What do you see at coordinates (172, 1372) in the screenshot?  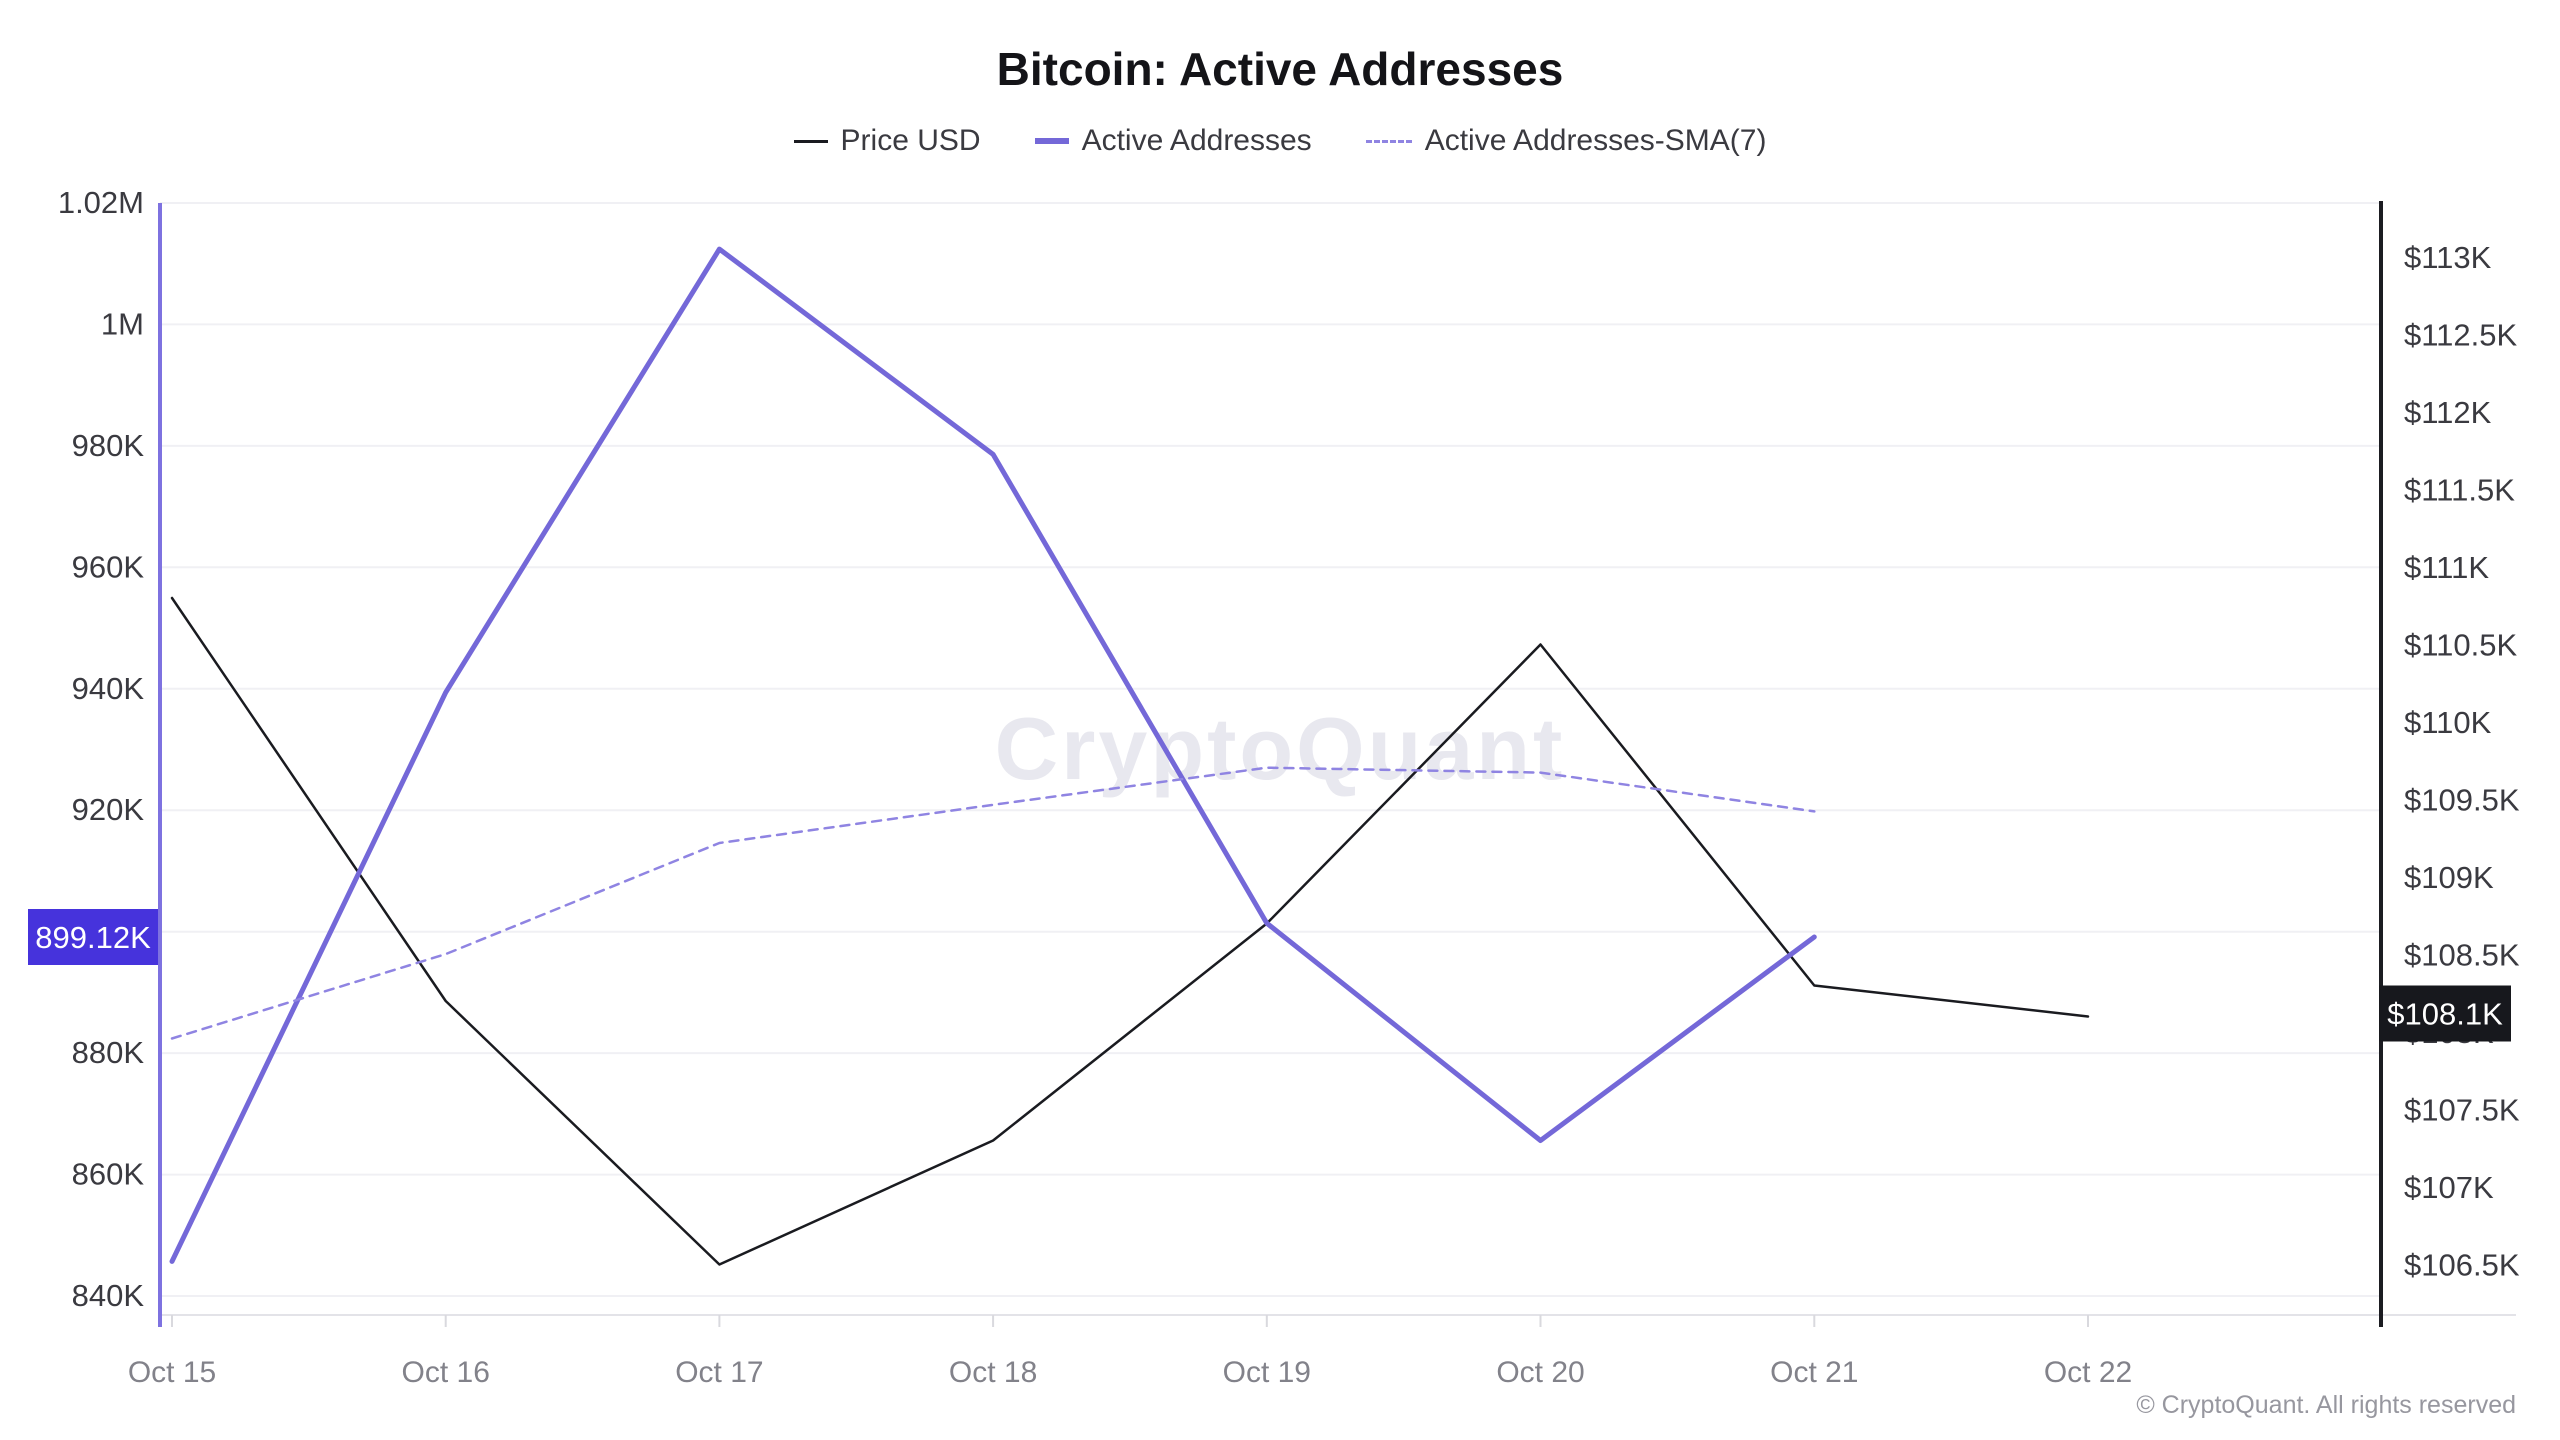 I see `x-axis-label: Oct 15` at bounding box center [172, 1372].